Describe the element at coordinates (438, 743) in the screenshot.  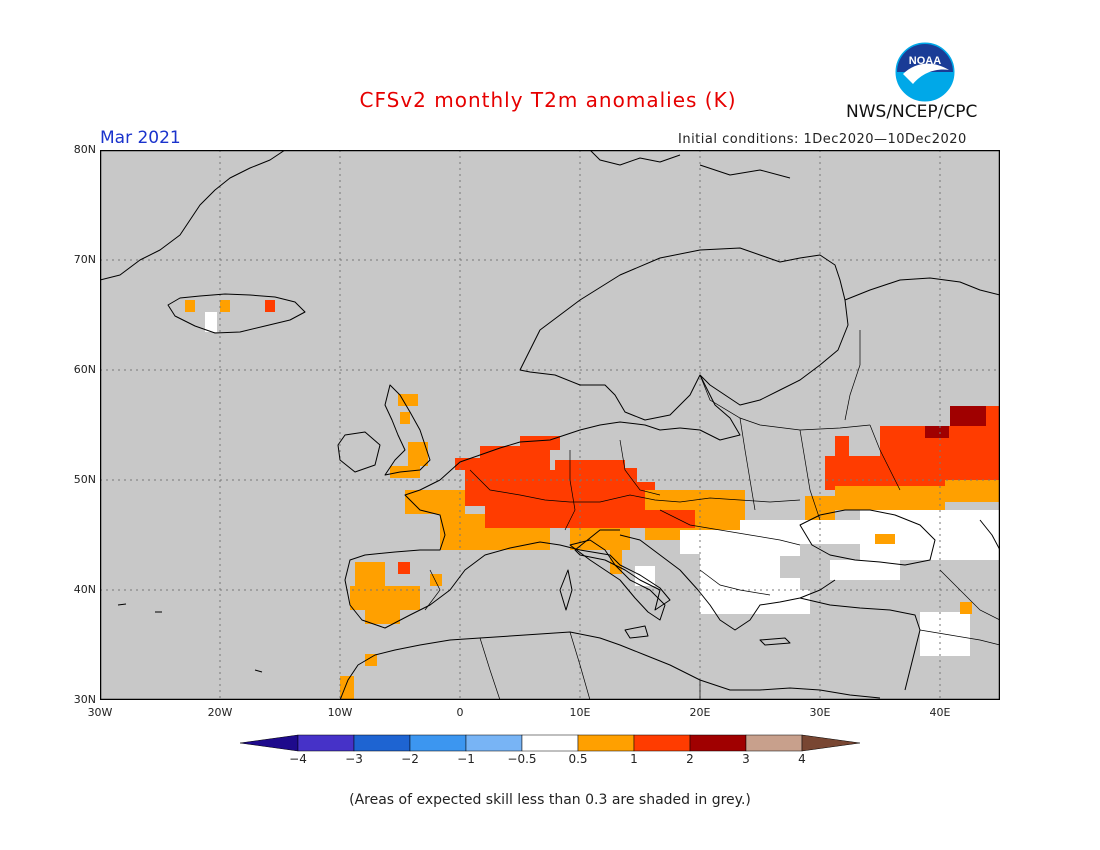
I see `cbar-m2-m1` at that location.